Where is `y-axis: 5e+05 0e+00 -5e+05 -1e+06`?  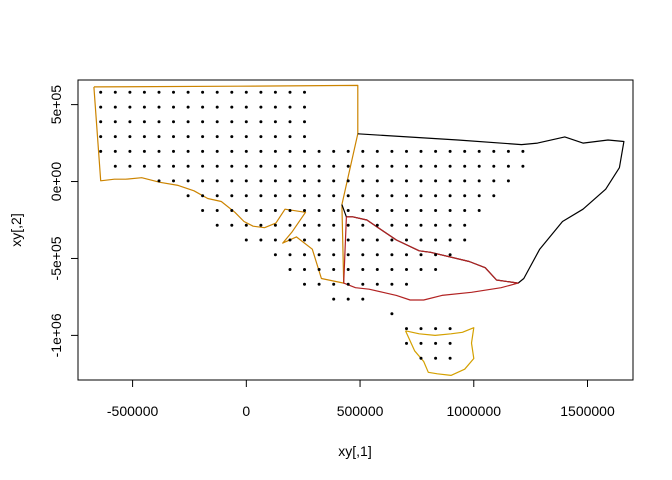
y-axis: 5e+05 0e+00 -5e+05 -1e+06 is located at coordinates (63, 221).